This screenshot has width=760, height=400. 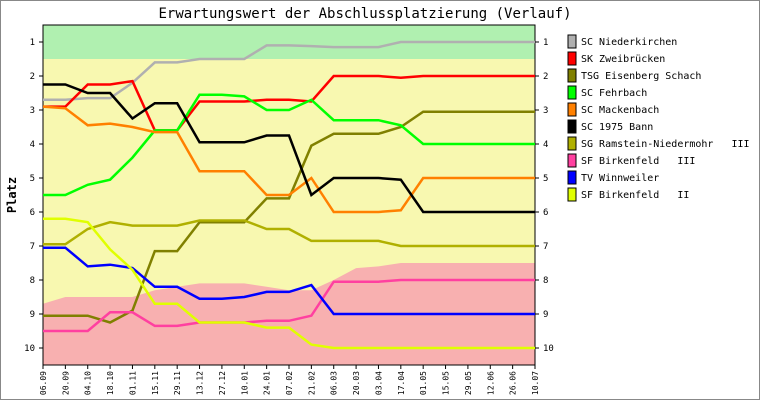 I want to click on legend-entry: SK Zweibrücken, so click(x=623, y=59).